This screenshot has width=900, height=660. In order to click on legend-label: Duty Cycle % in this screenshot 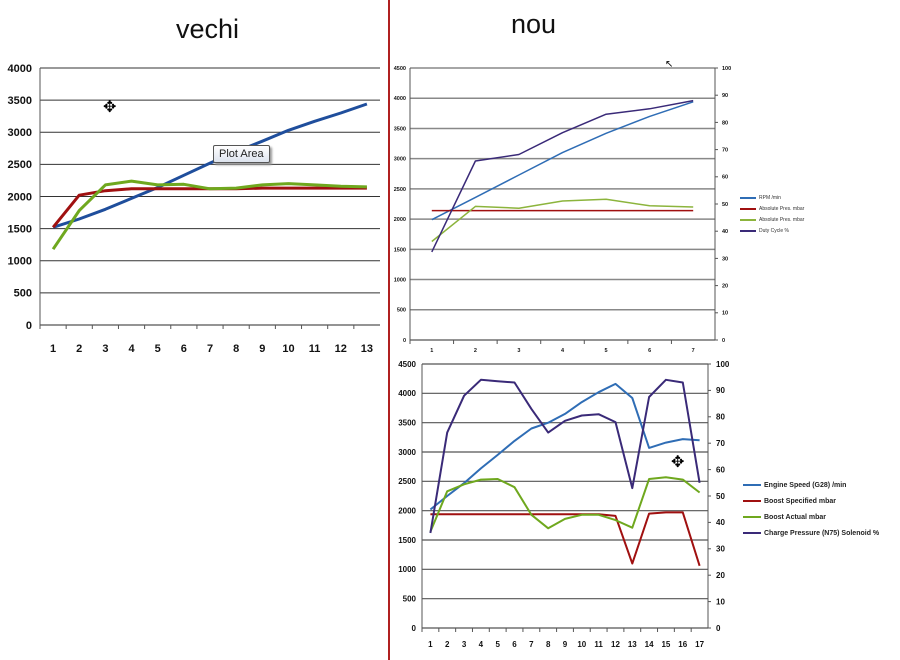, I will do `click(774, 230)`.